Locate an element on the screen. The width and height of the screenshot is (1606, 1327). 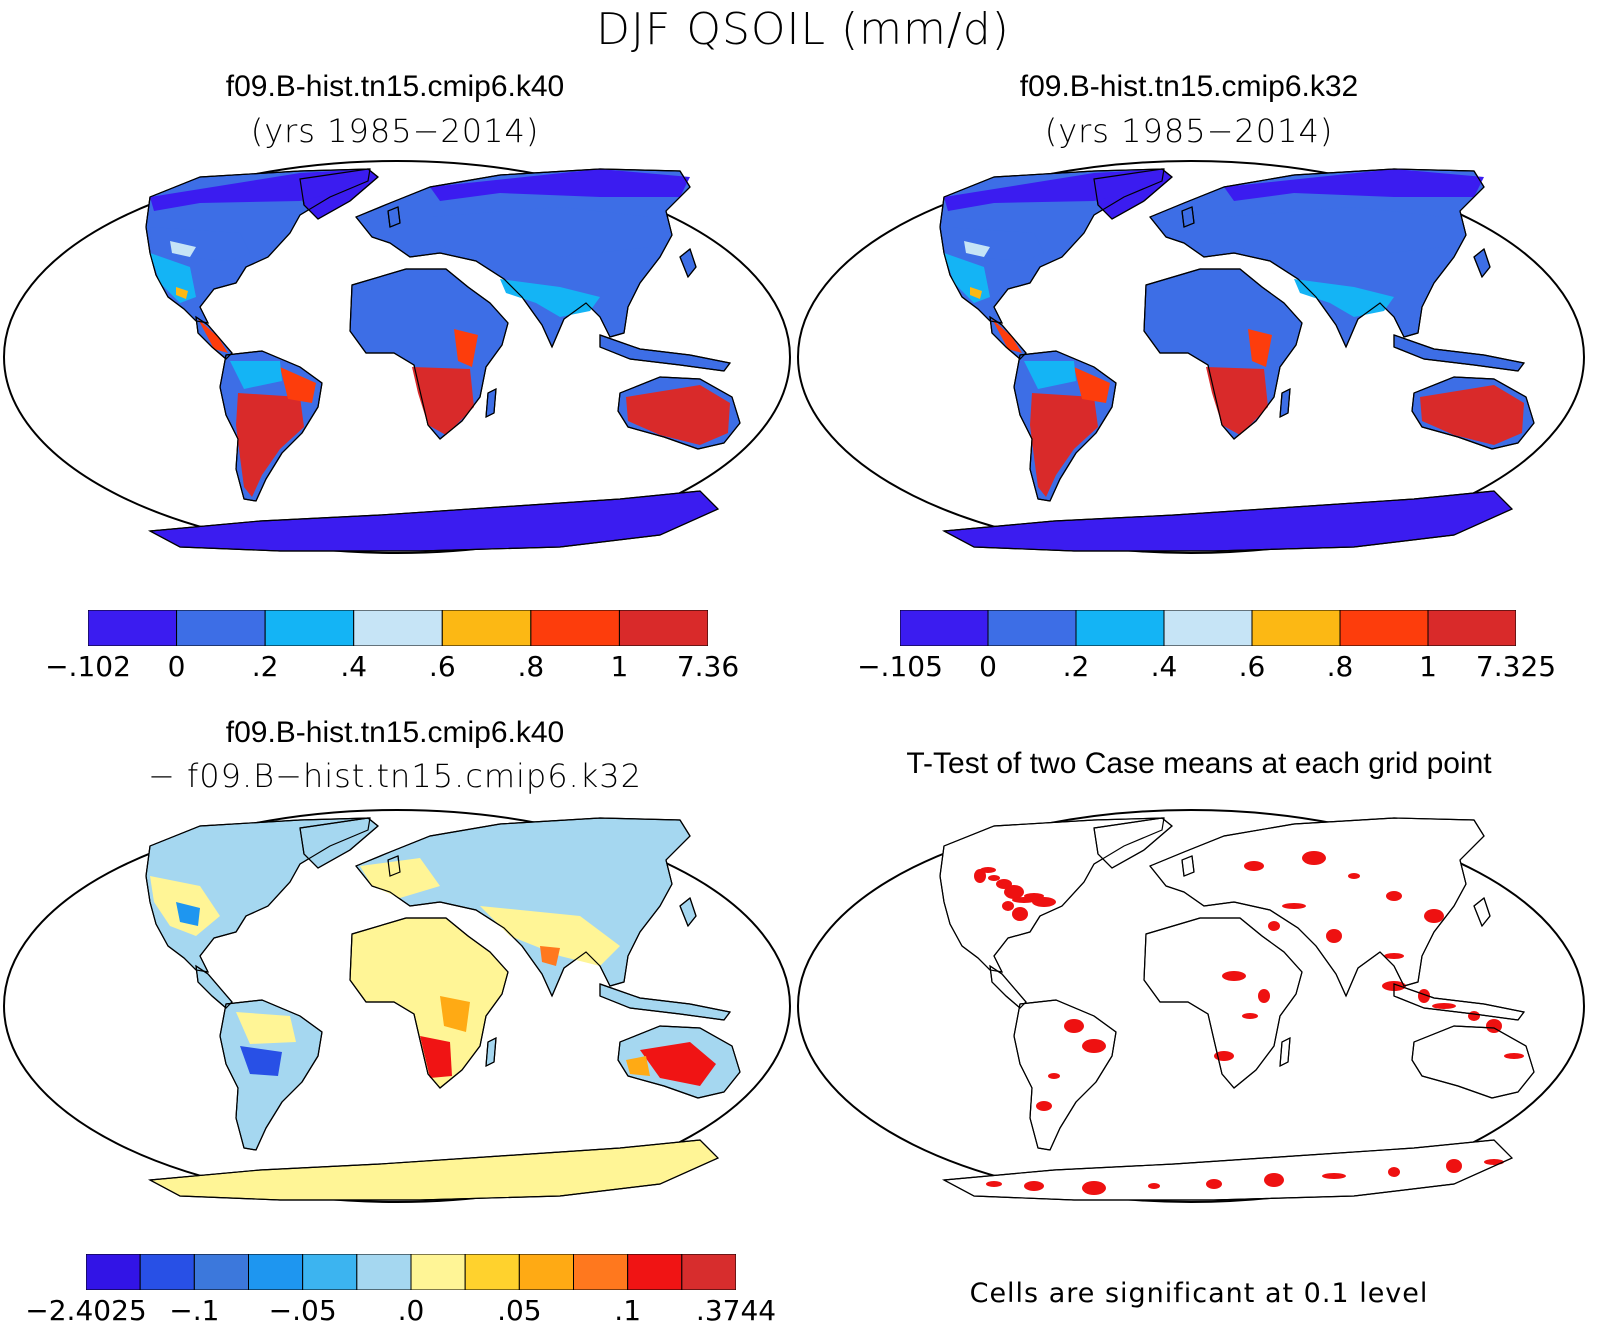
diff-eu-yellow is located at coordinates (400, 878).